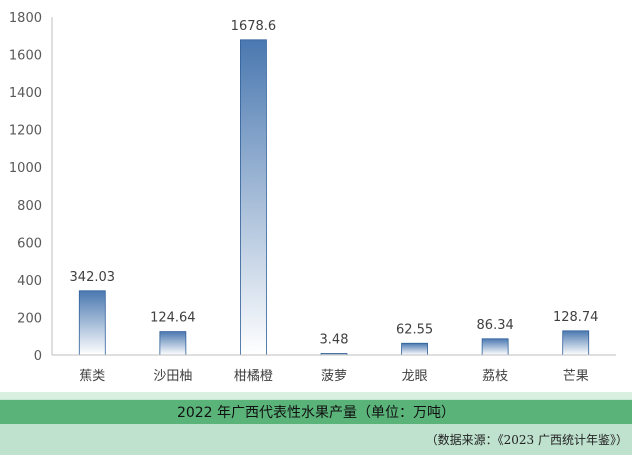  What do you see at coordinates (25, 56) in the screenshot?
I see `y-tick-label: 1600` at bounding box center [25, 56].